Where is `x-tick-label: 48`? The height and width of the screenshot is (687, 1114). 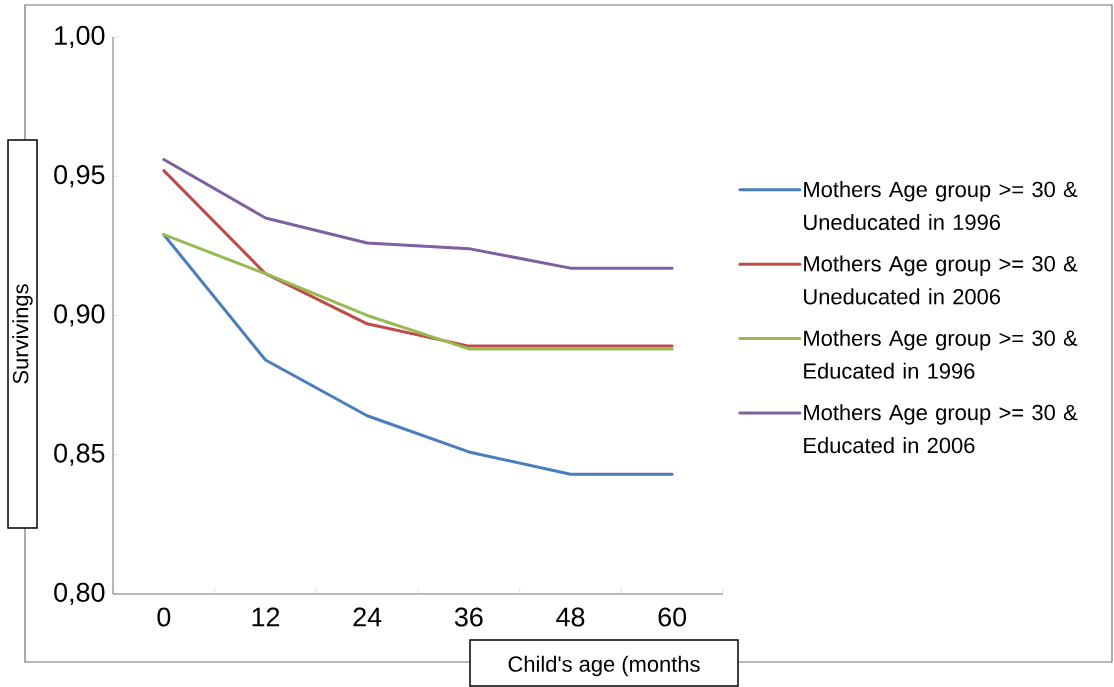 x-tick-label: 48 is located at coordinates (570, 617).